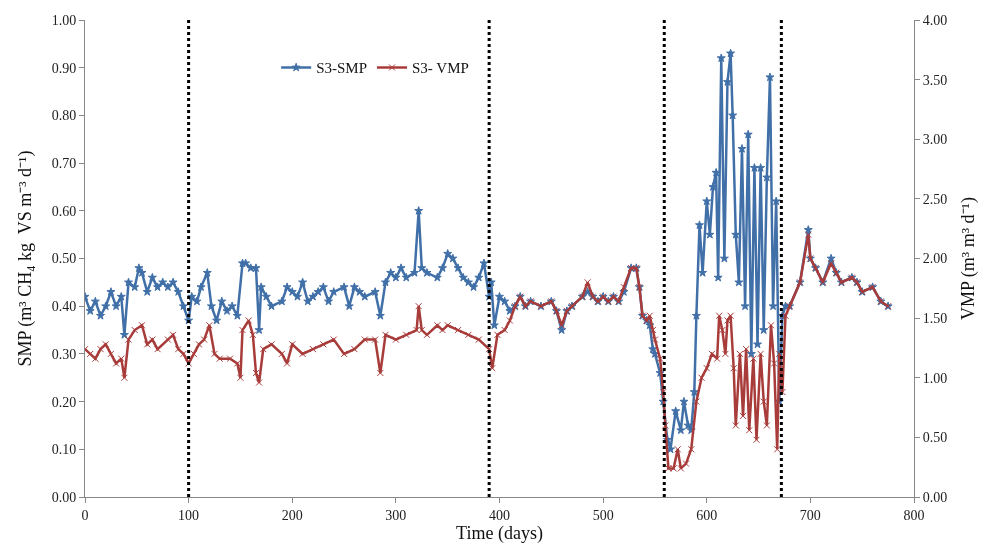 This screenshot has width=1004, height=552. Describe the element at coordinates (85, 515) in the screenshot. I see `x-tick-label: 0` at that location.